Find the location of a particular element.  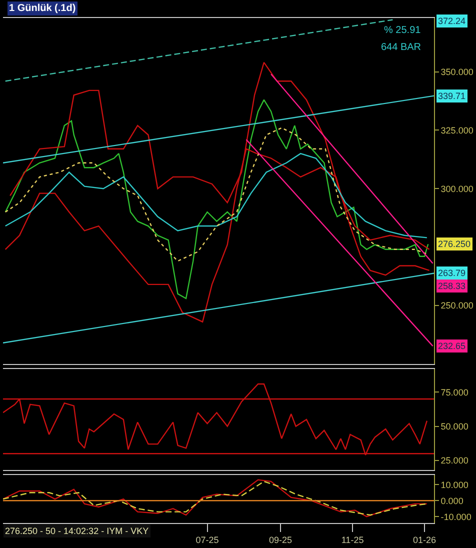

text: 372.24 is located at coordinates (452, 21).